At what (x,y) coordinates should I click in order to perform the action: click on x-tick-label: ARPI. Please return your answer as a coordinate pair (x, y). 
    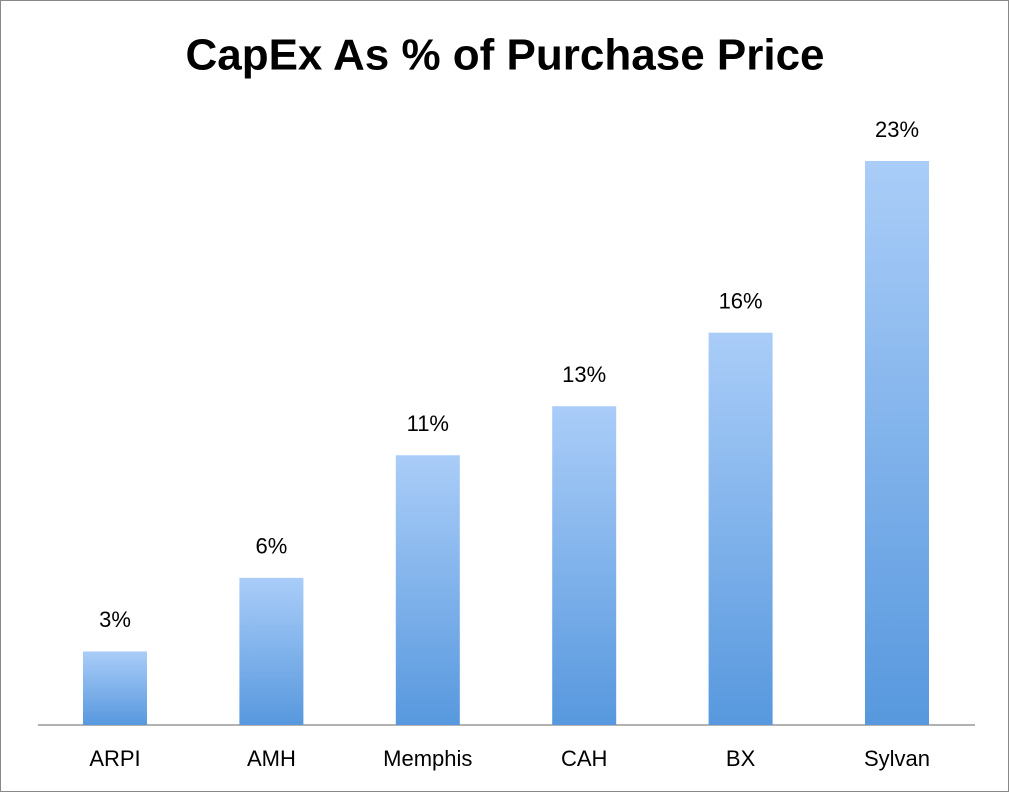
    Looking at the image, I should click on (114, 758).